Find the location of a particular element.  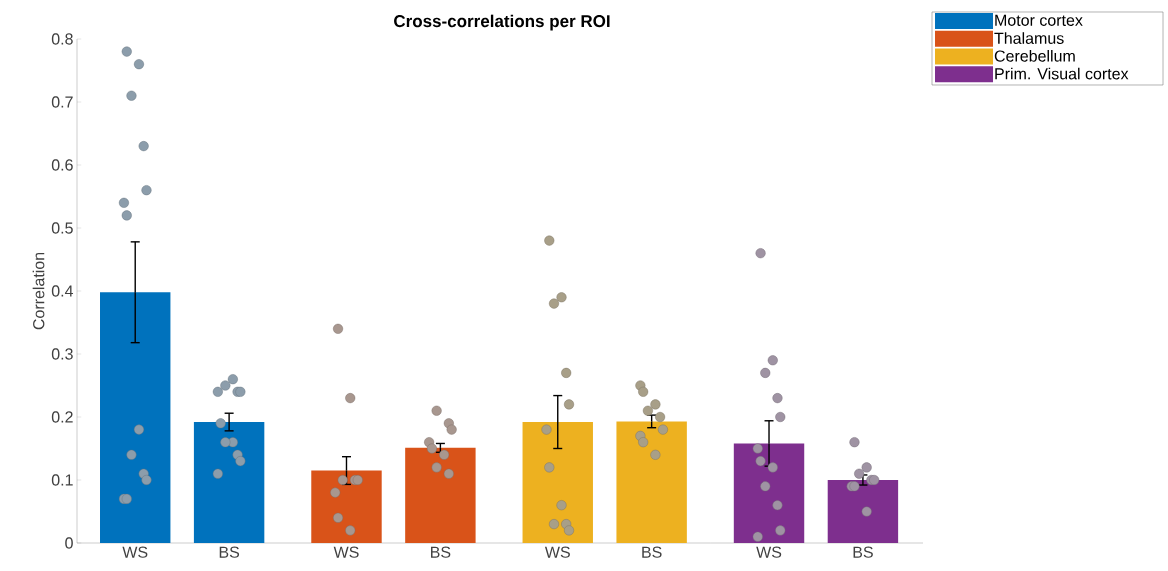

legend-label: Motor cortex is located at coordinates (1039, 20).